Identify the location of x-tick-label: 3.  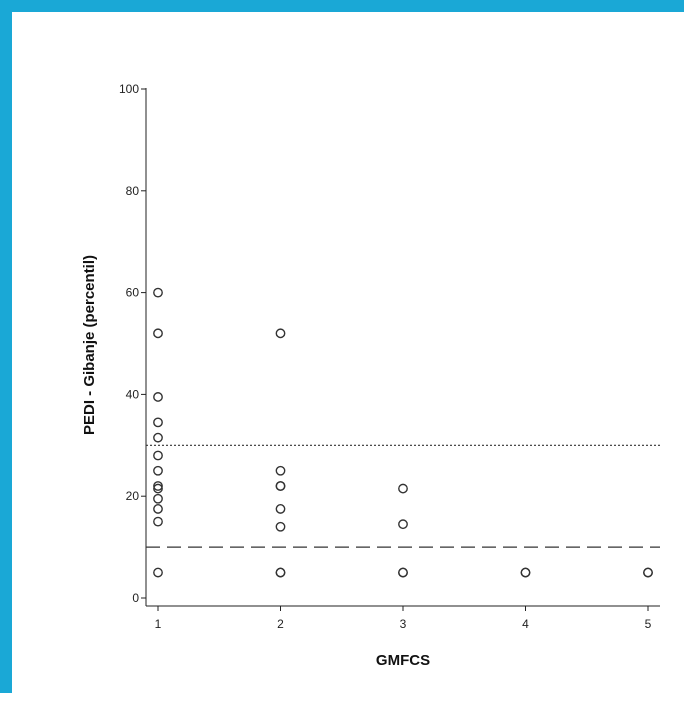
(403, 624).